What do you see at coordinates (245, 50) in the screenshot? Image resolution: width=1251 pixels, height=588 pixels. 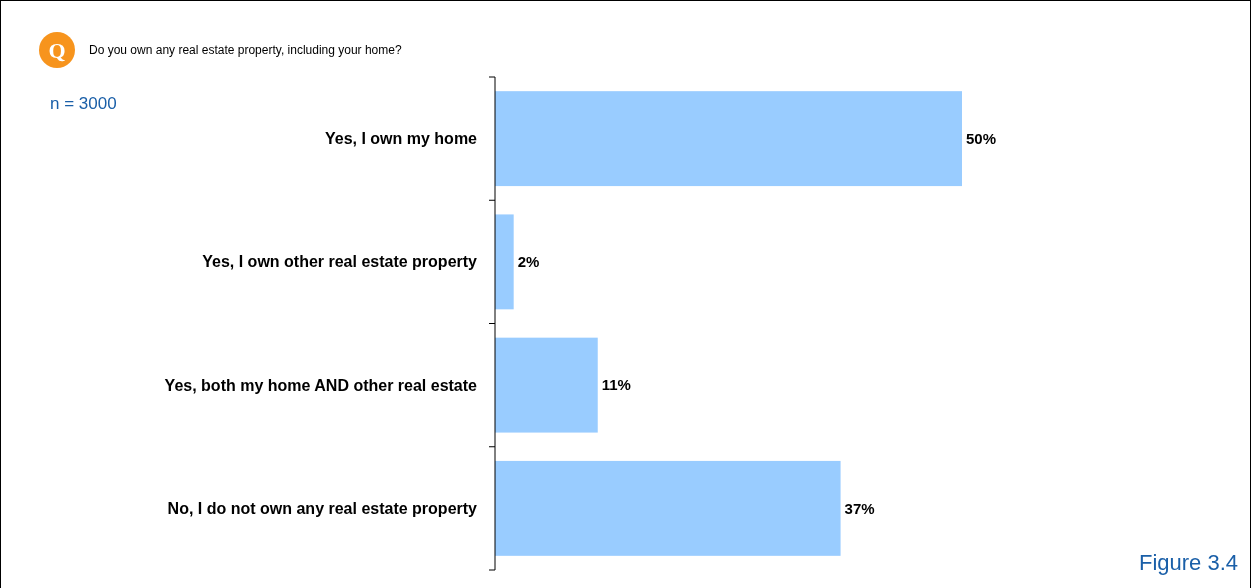 I see `text: Do you own any real estate property, including your home?` at bounding box center [245, 50].